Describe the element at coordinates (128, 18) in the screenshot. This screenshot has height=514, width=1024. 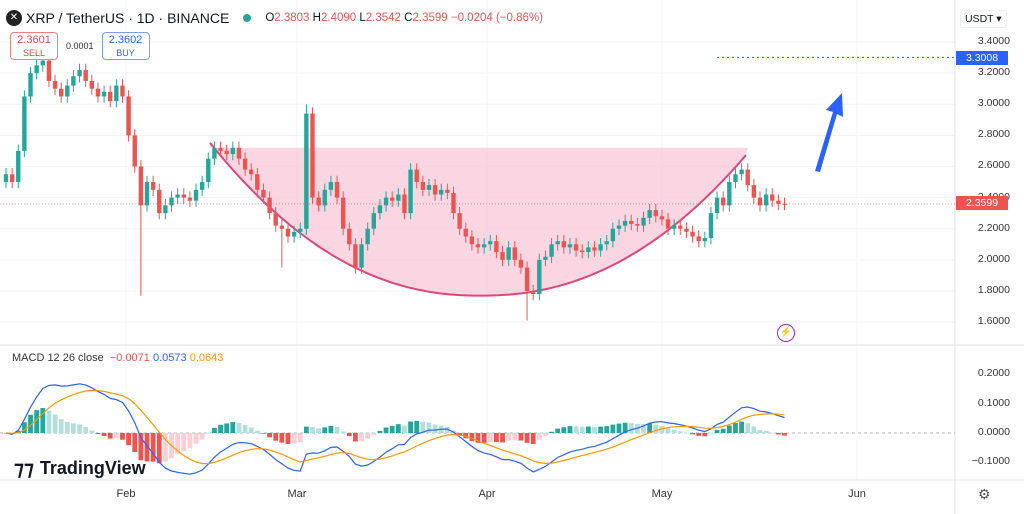
I see `symbol-title: XRP / TetherUS · 1D · BINANCE` at that location.